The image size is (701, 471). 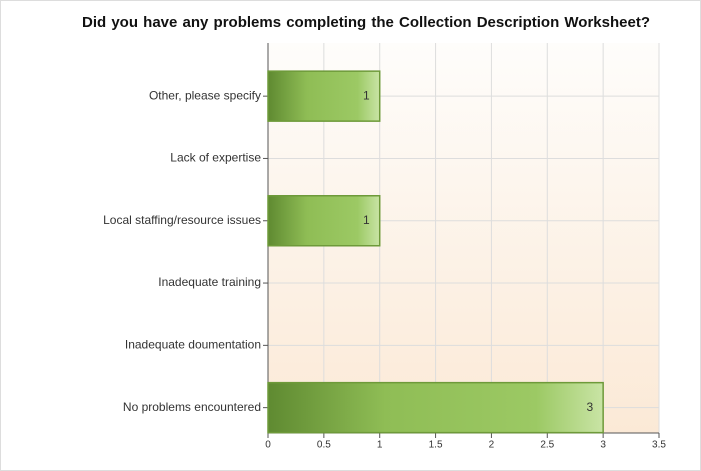 I want to click on y-tick-label: Lack of expertise, so click(x=215, y=158).